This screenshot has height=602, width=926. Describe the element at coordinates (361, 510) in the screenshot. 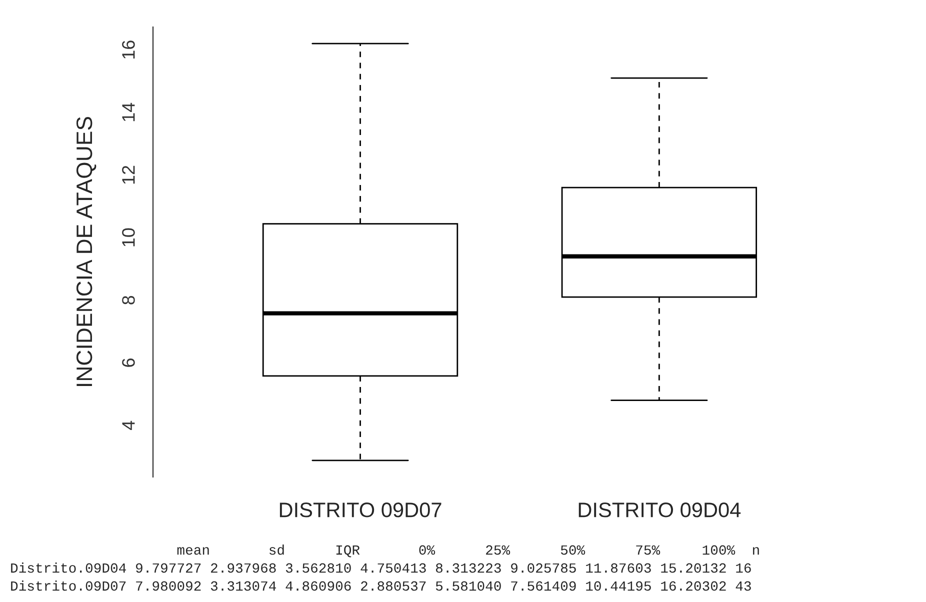

I see `x-tick-label: DISTRITO 09D07` at that location.